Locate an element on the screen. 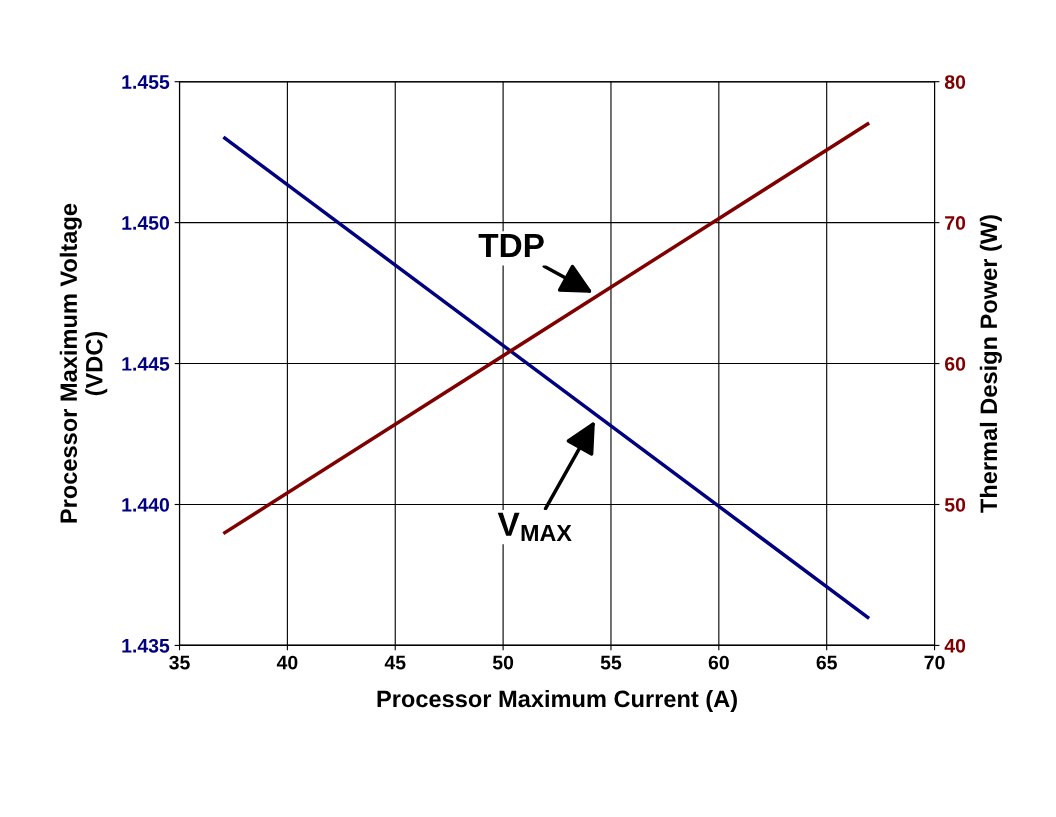 Image resolution: width=1056 pixels, height=817 pixels. x-tick-label: 60 is located at coordinates (718, 662).